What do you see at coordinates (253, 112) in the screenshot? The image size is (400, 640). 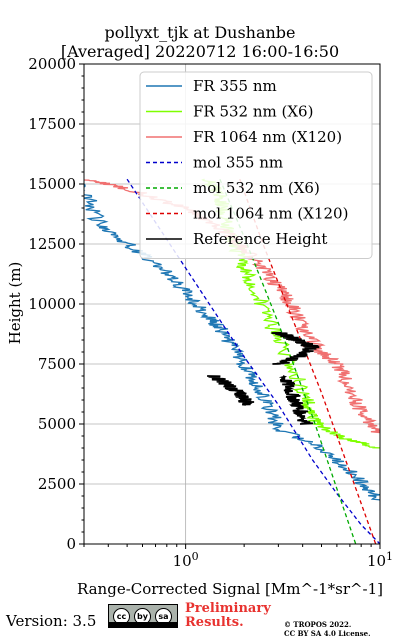 I see `legend-label: FR 532 nm (X6)` at bounding box center [253, 112].